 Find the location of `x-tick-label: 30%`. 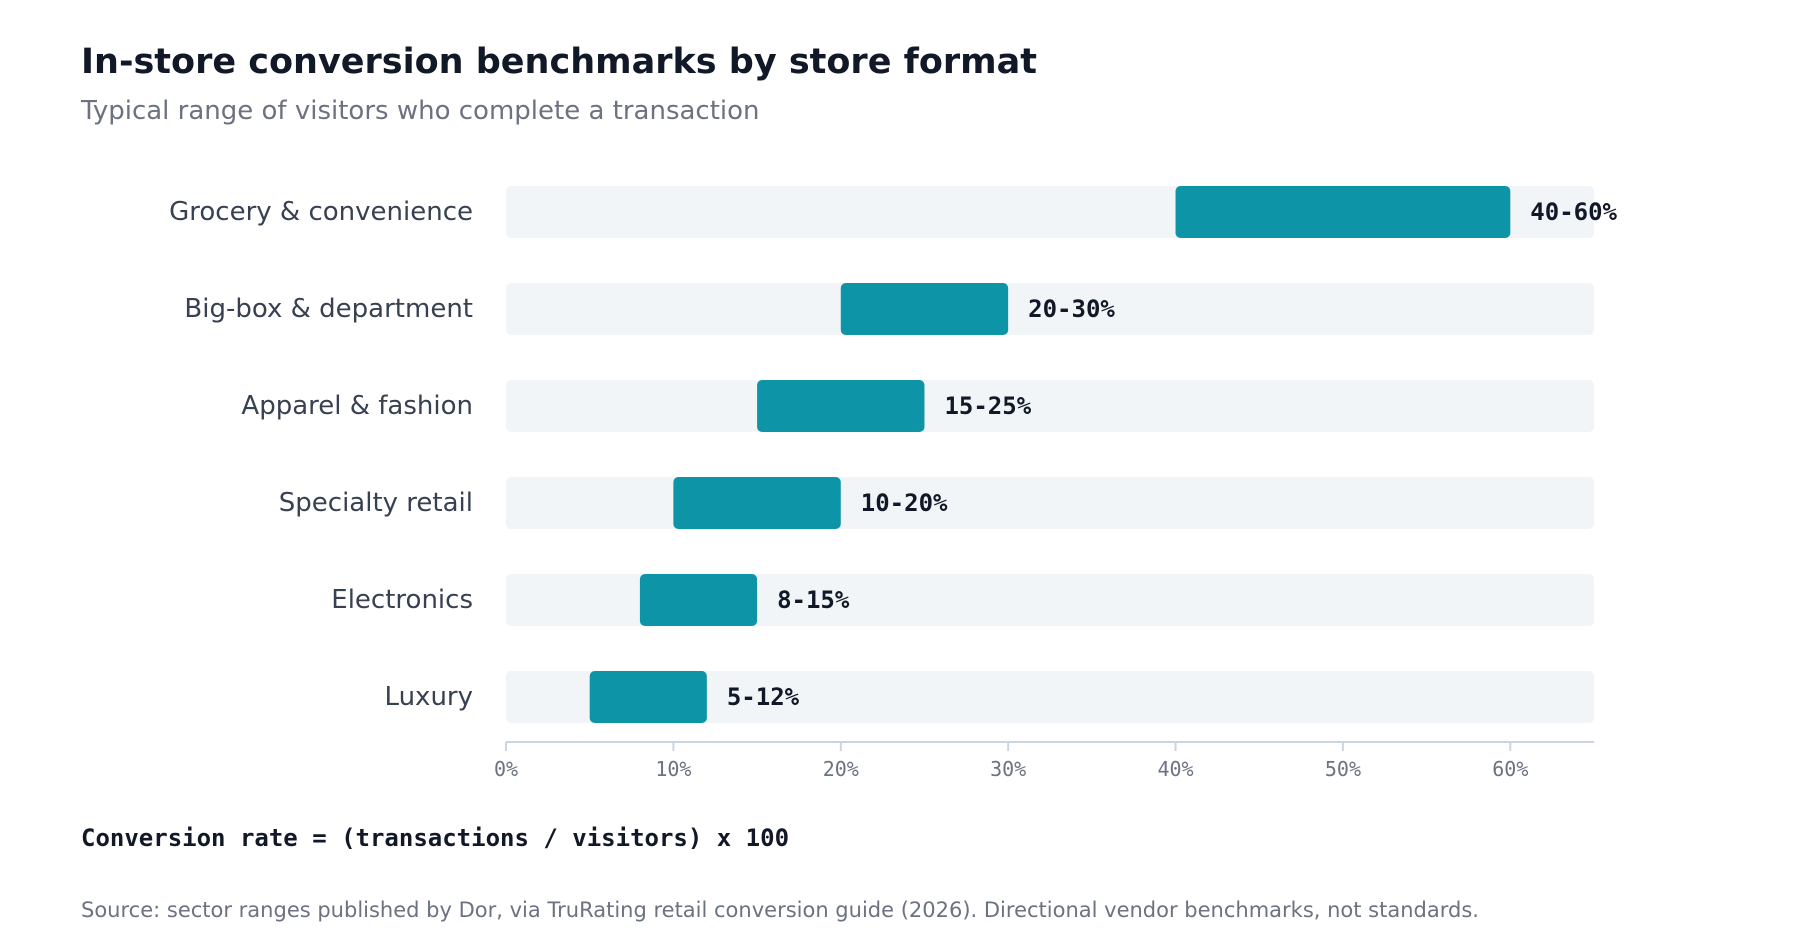

x-tick-label: 30% is located at coordinates (1008, 769).